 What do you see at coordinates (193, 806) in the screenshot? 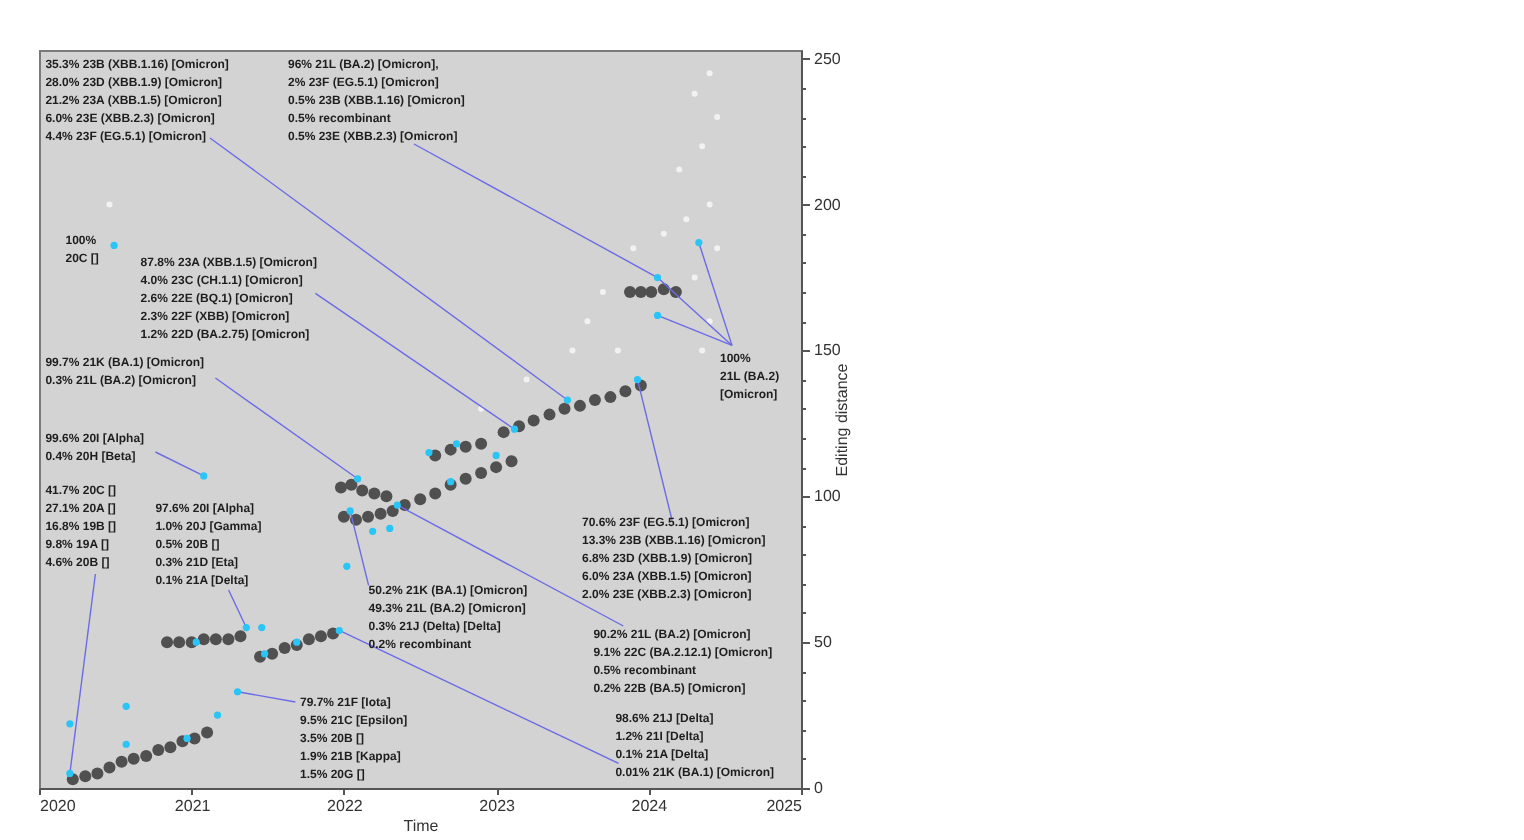
I see `x-tick-label: 2021` at bounding box center [193, 806].